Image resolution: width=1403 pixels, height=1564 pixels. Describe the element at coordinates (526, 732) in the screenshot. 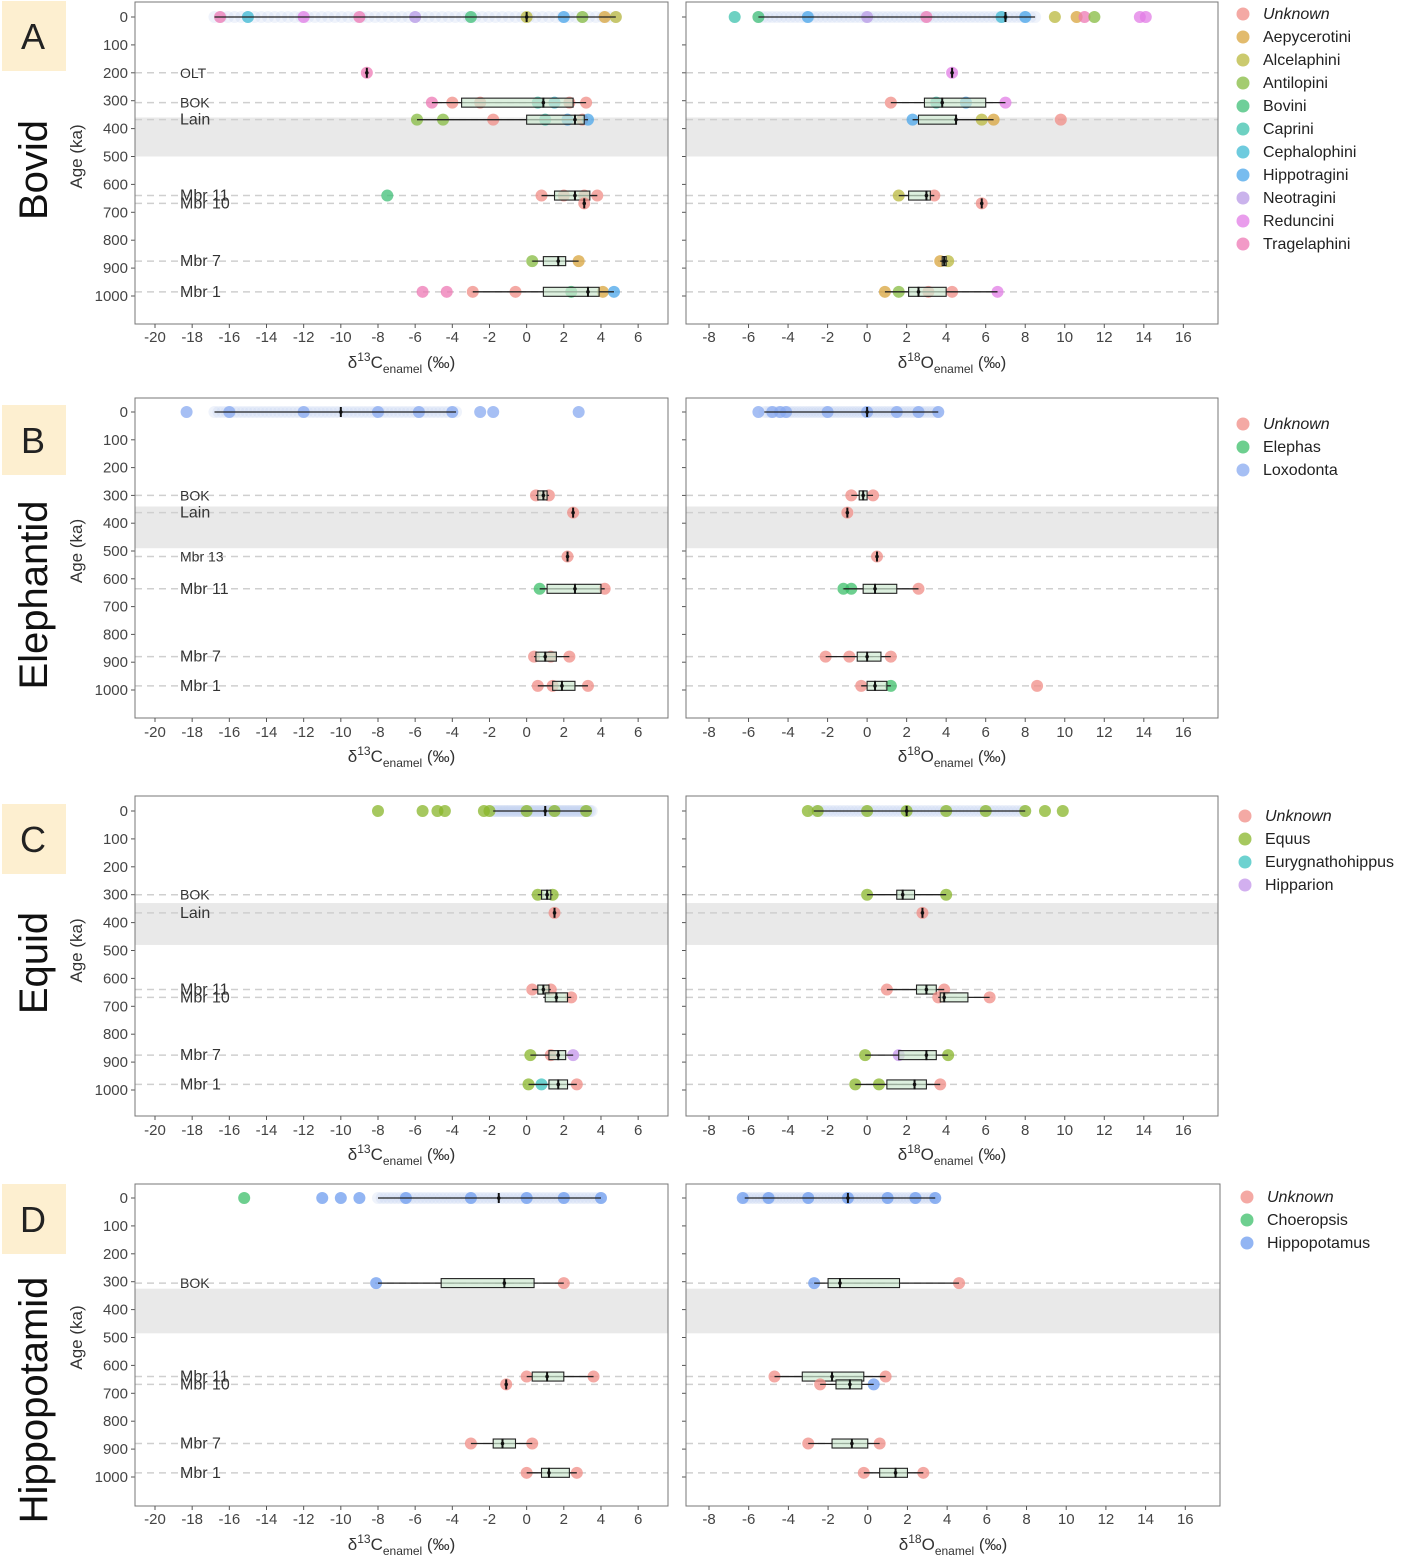

I see `x-tick-label: 0` at that location.